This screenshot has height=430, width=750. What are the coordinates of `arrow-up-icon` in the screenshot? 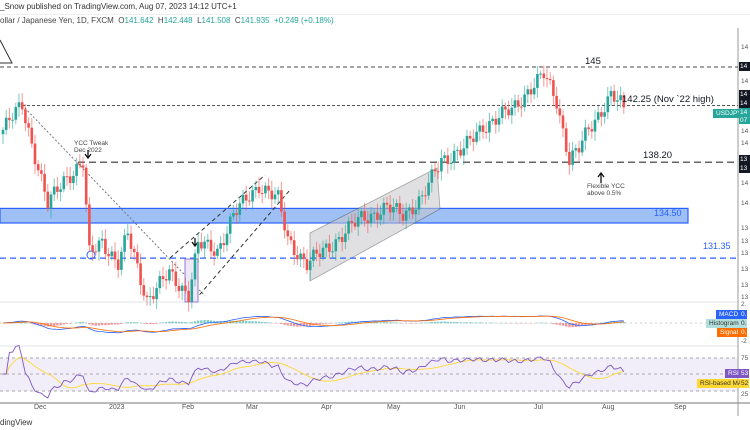 It's located at (601, 174).